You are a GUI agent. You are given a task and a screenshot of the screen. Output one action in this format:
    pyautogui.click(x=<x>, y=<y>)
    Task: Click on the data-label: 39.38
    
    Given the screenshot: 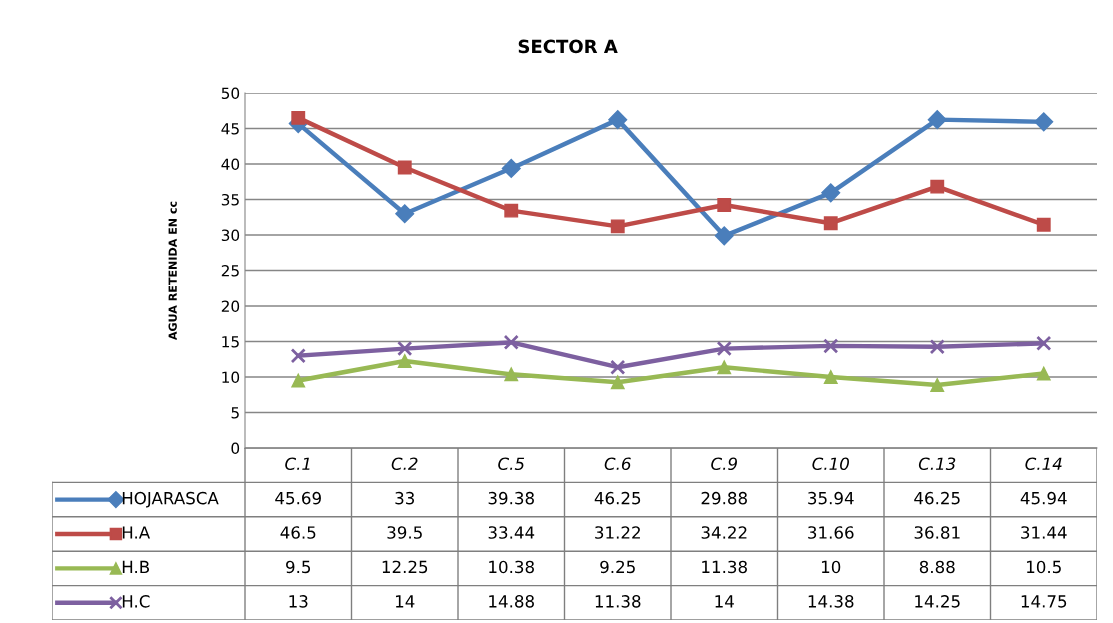 What is the action you would take?
    pyautogui.click(x=511, y=498)
    